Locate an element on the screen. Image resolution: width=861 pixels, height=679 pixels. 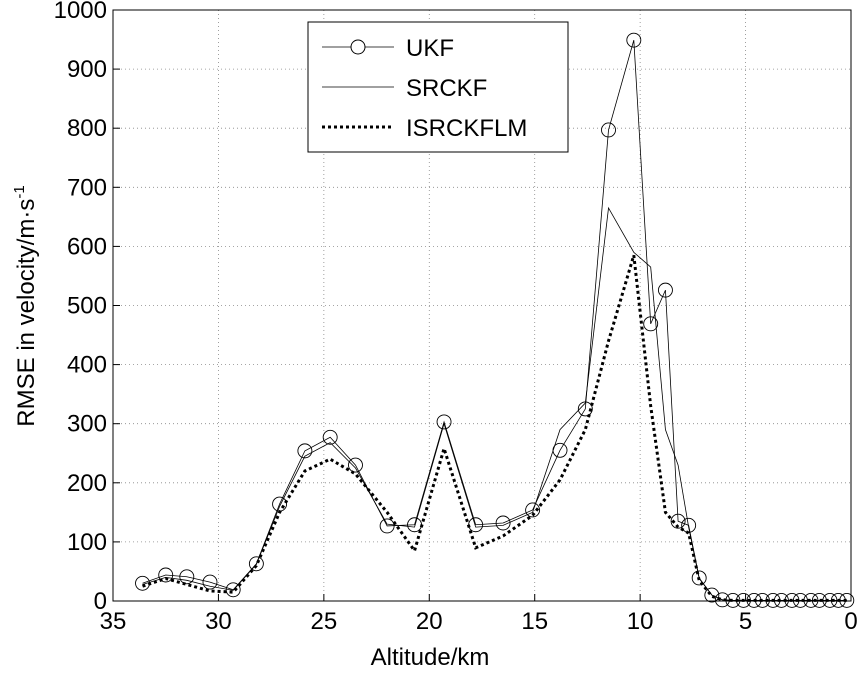
y-axis-label: RMSE in velocity/m·s-1 is located at coordinates (25, 305).